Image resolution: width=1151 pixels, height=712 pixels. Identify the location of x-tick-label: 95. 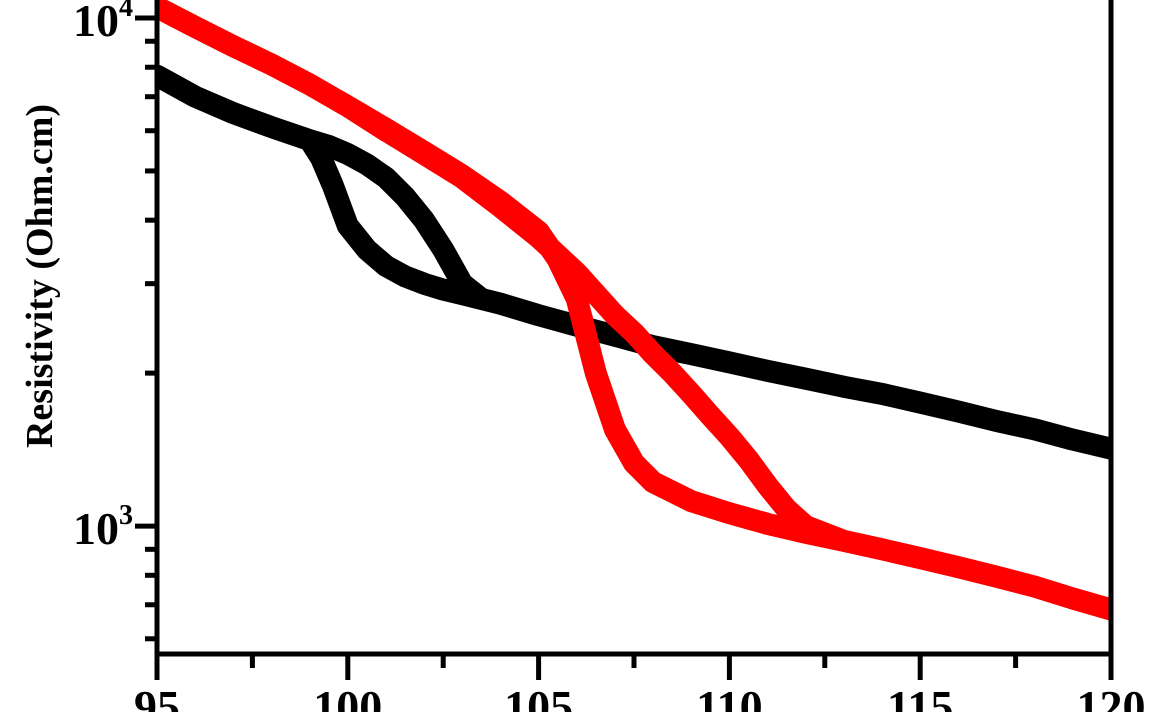
(157, 696).